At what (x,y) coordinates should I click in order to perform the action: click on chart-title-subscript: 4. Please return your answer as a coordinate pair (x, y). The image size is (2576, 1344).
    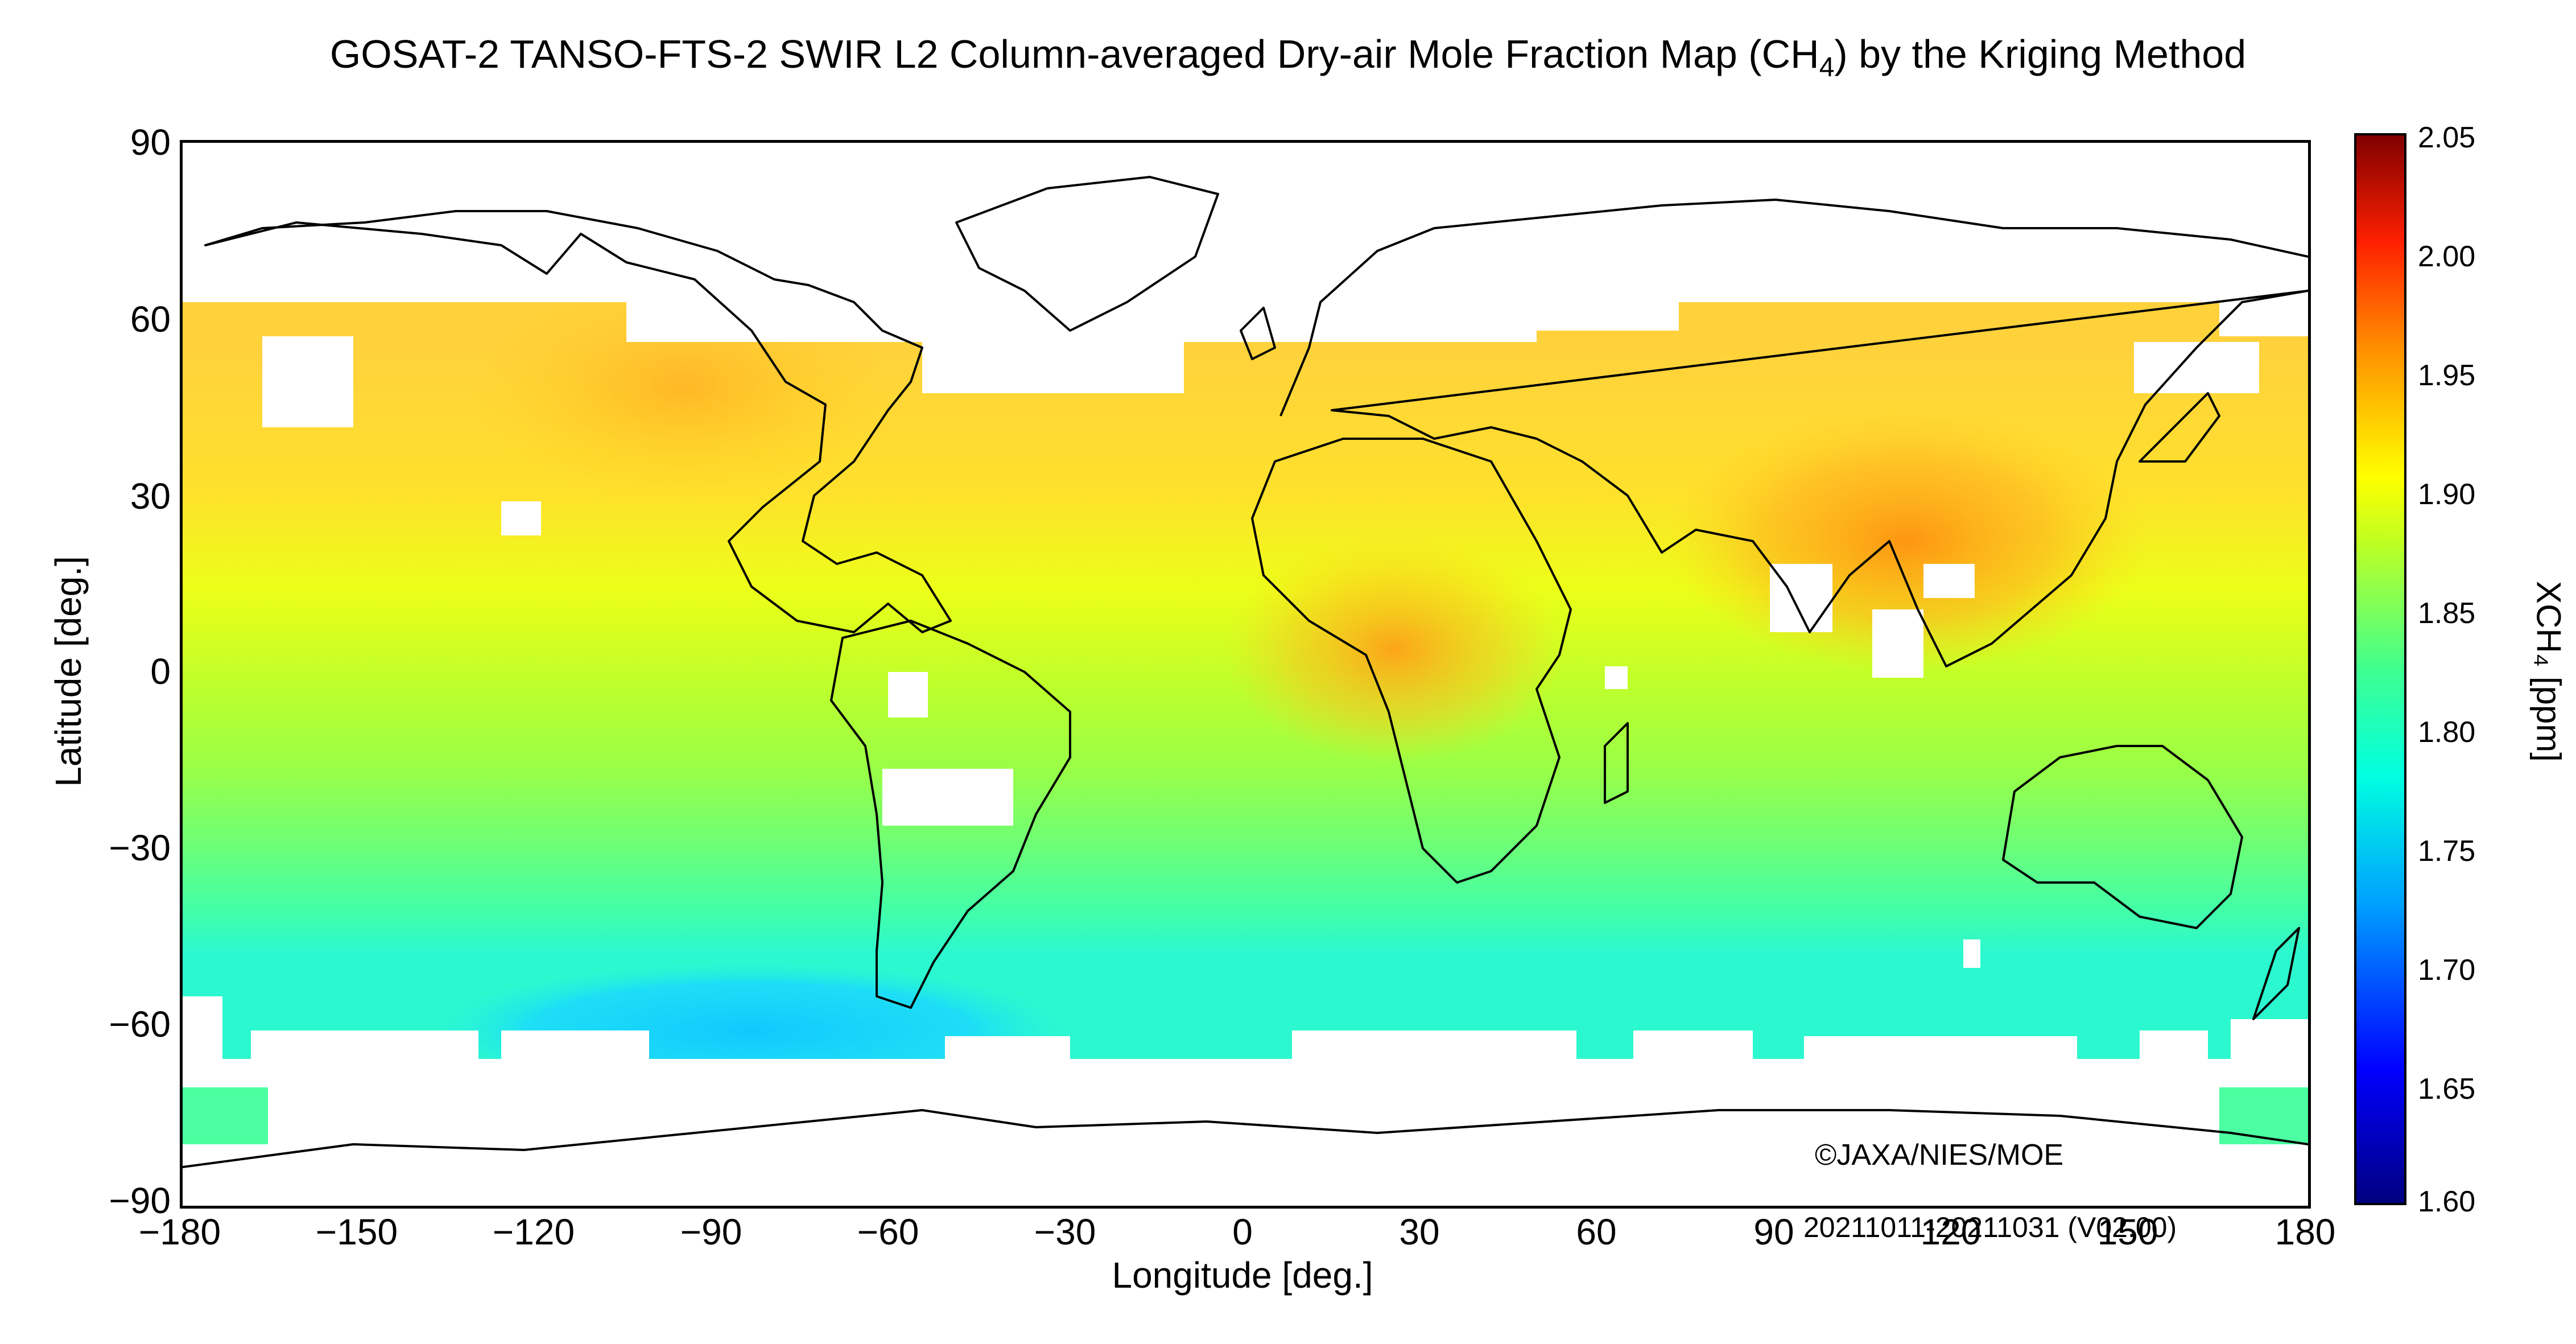
    Looking at the image, I should click on (1827, 68).